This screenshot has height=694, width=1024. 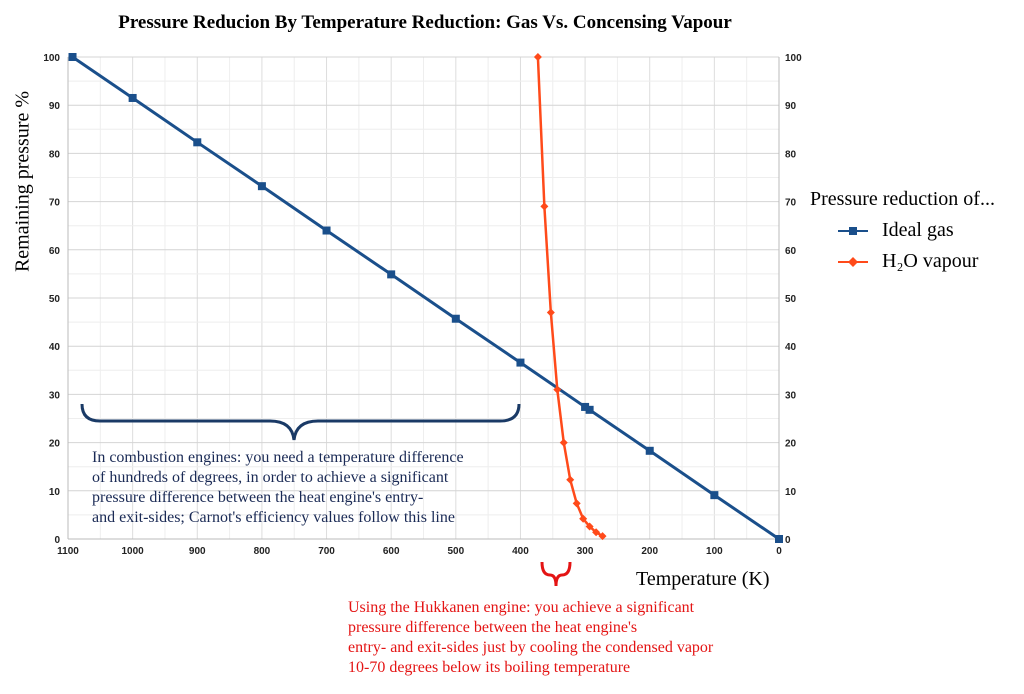 What do you see at coordinates (520, 551) in the screenshot?
I see `x-tick-label: 400` at bounding box center [520, 551].